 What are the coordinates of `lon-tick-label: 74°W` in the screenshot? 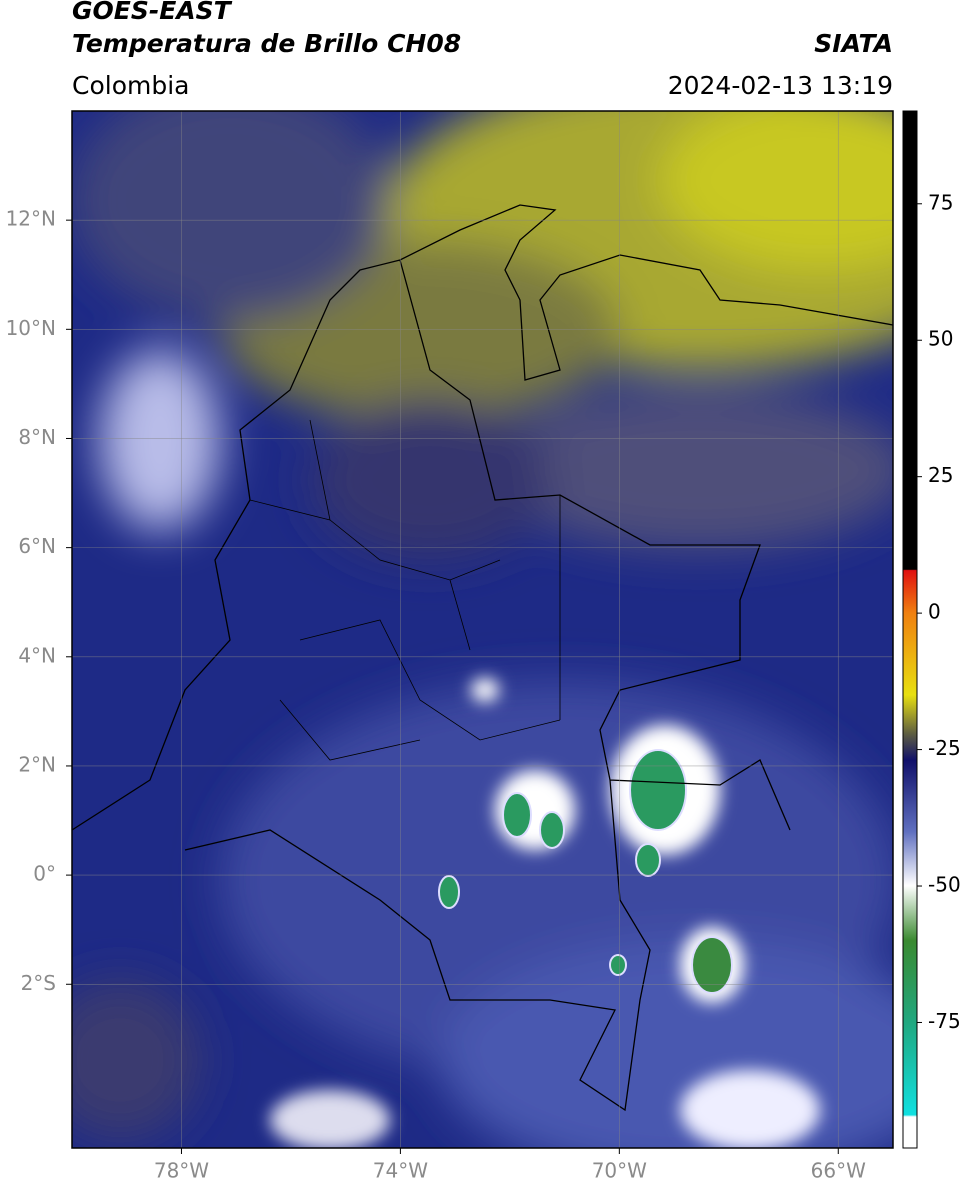 It's located at (400, 1171).